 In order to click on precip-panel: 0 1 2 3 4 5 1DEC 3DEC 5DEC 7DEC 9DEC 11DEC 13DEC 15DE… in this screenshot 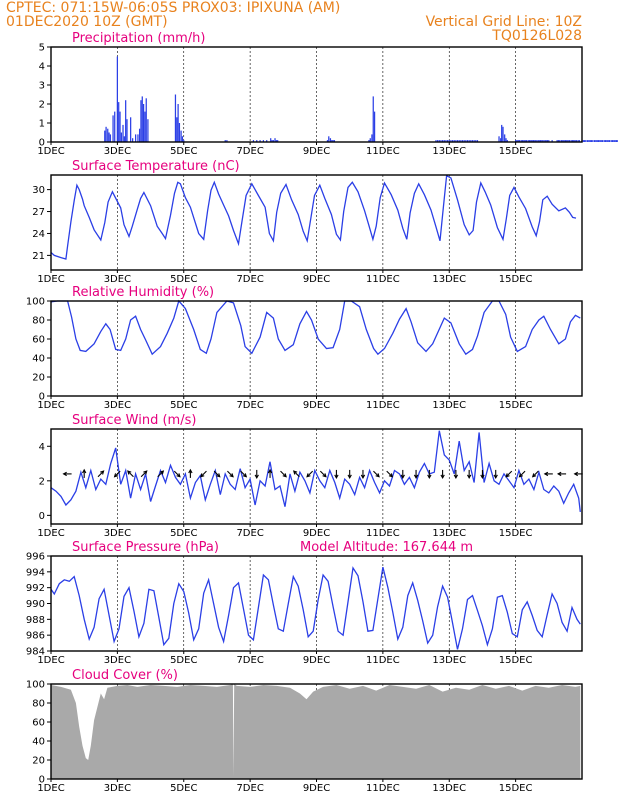, I will do `click(327, 94)`.